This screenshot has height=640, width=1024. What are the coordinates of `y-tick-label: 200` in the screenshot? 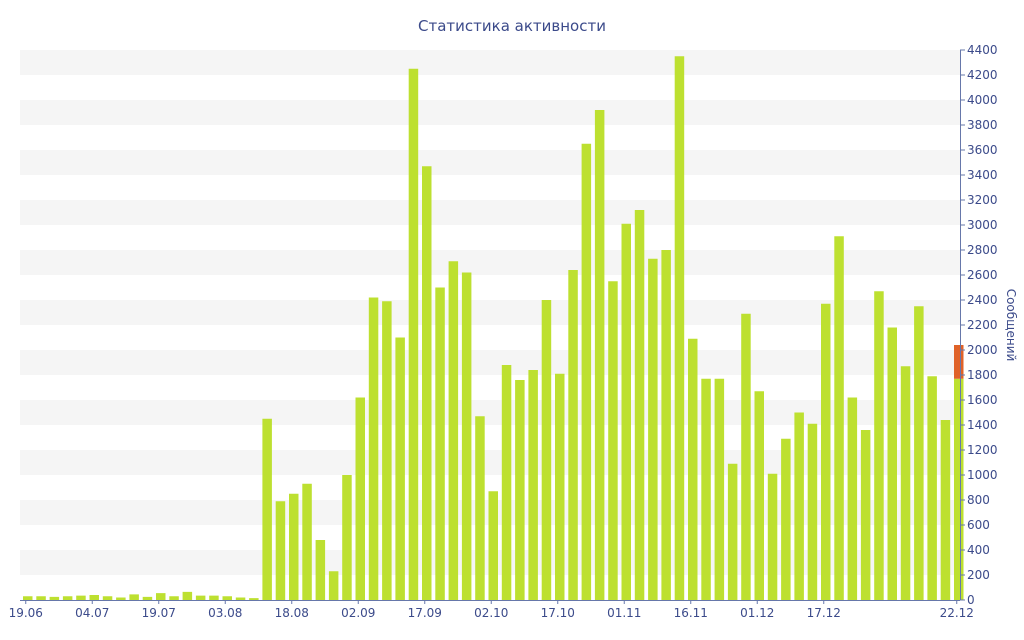 It's located at (978, 575).